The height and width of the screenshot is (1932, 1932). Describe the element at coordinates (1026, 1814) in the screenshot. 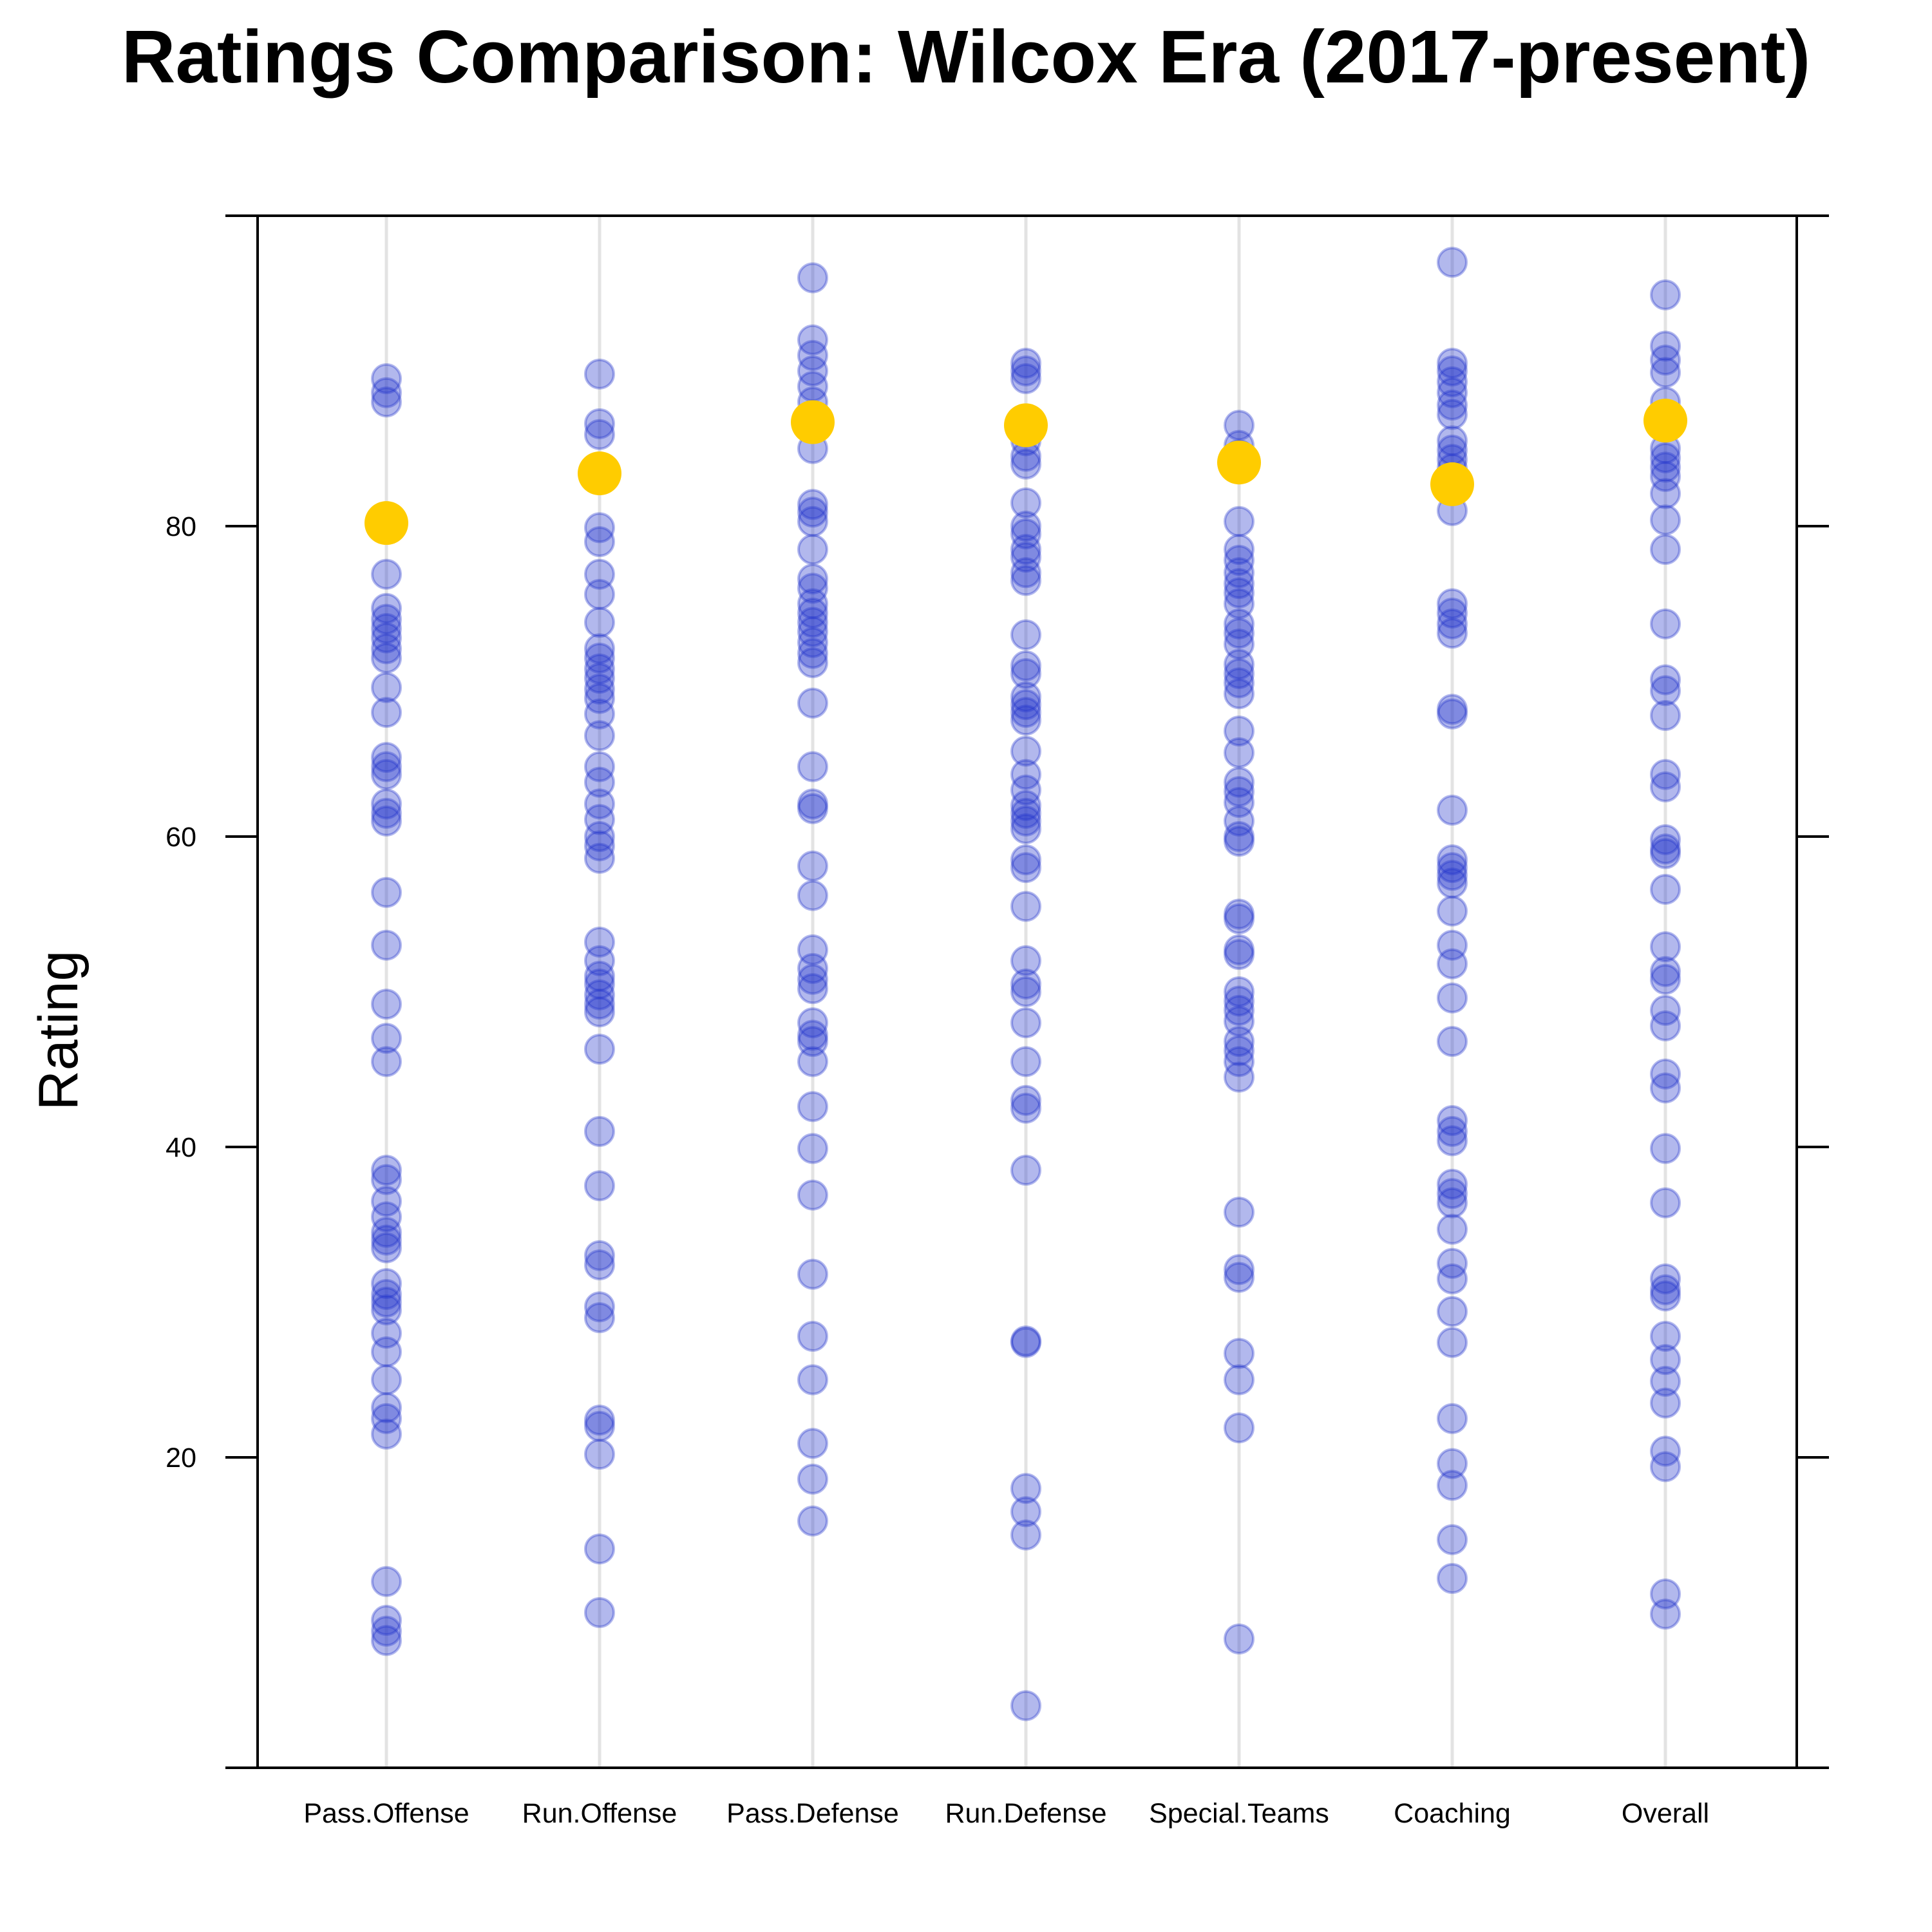

I see `category-label-run-defense: Run.Defense` at that location.